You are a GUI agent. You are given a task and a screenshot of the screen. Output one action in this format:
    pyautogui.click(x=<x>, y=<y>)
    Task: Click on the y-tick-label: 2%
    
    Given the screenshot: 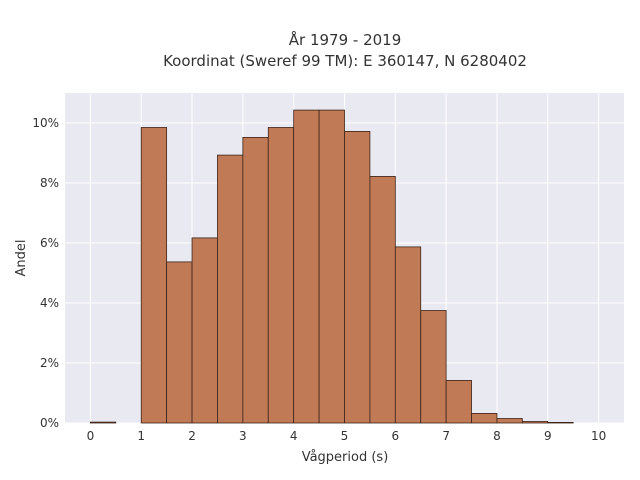 What is the action you would take?
    pyautogui.click(x=49, y=363)
    